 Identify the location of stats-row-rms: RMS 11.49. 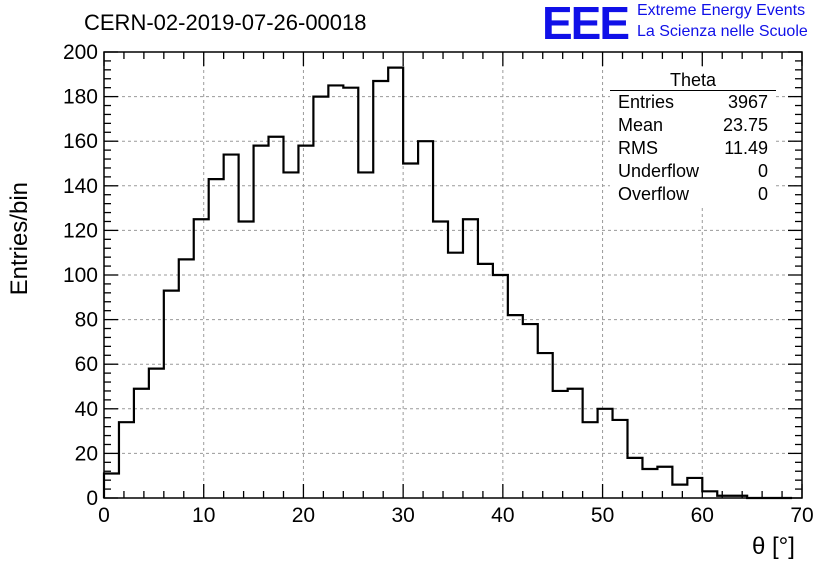
(693, 148).